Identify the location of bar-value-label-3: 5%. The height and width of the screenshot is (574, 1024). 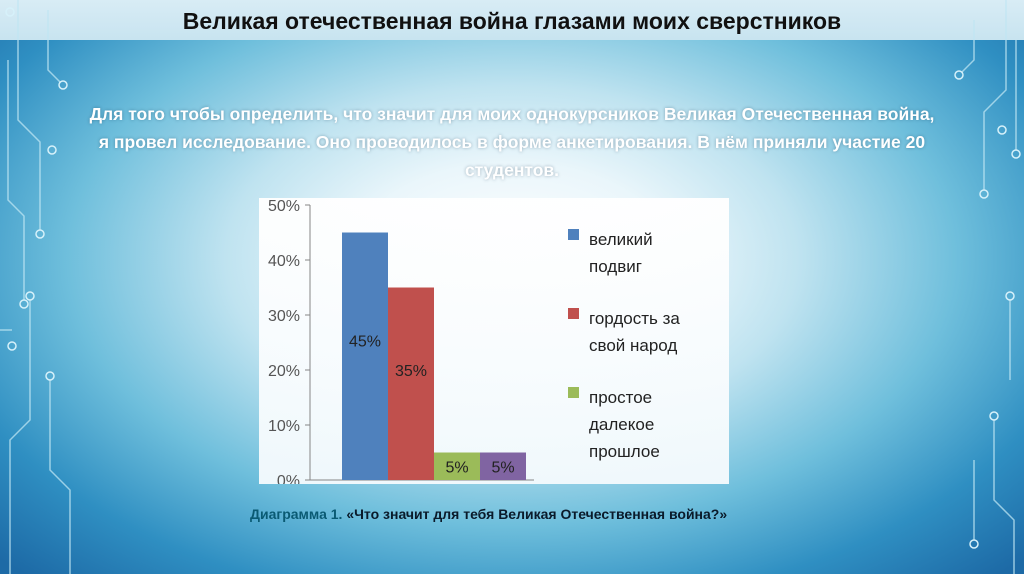
(456, 467).